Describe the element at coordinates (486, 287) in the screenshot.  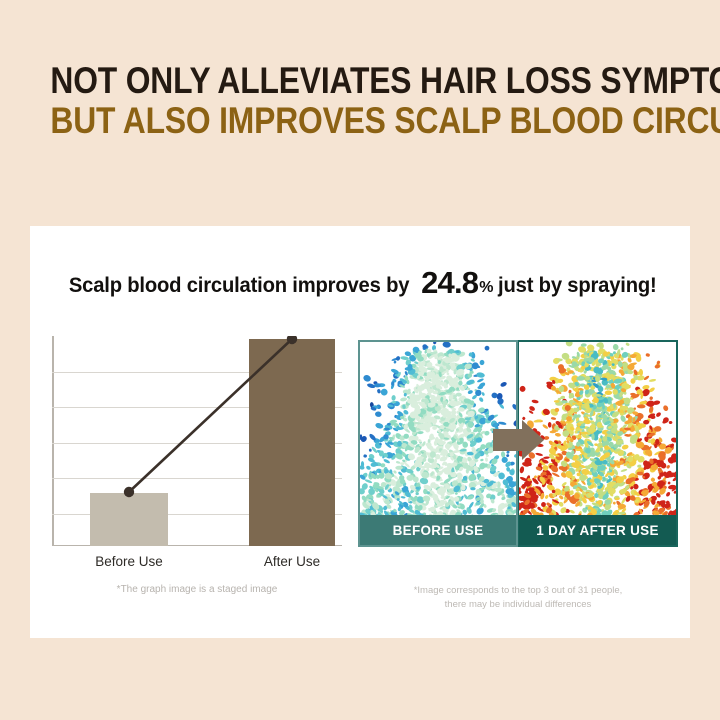
I see `subtitle-percent-sign: %` at that location.